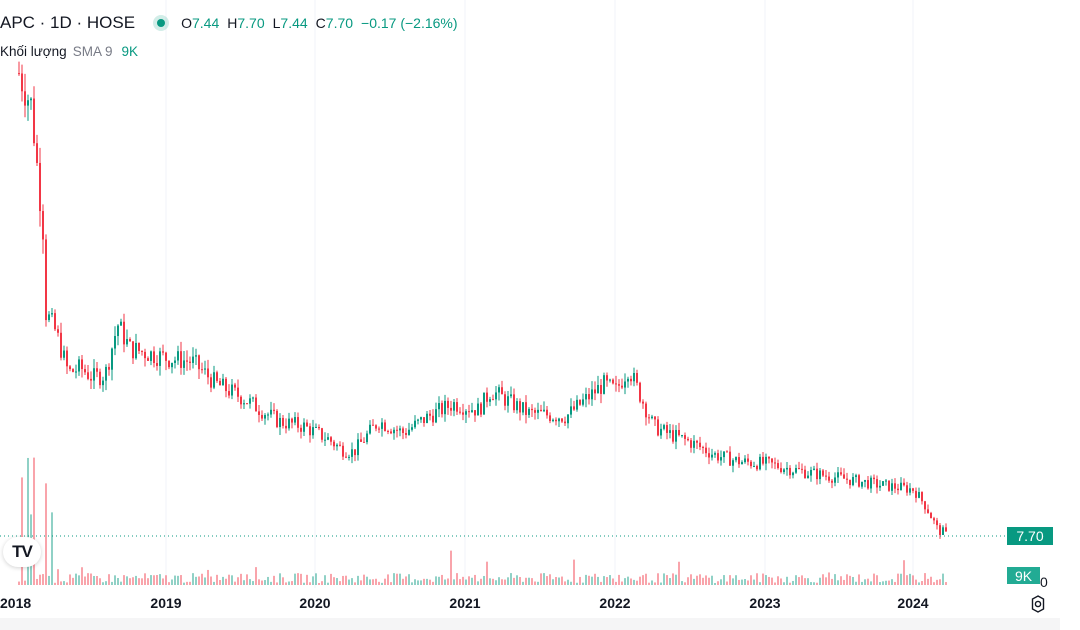 This screenshot has width=1080, height=630. I want to click on volume-axis-zero: 0, so click(1044, 582).